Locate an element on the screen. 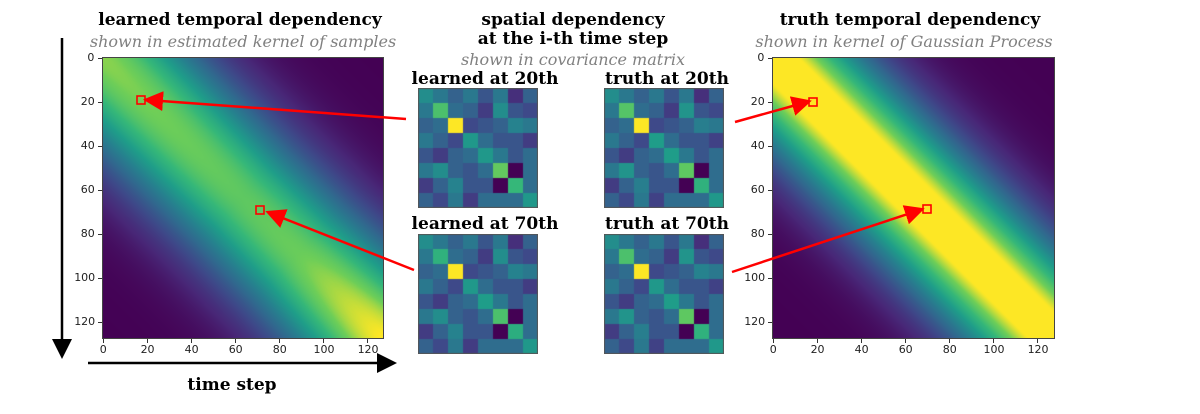  label-truth-20: truth at 20th is located at coordinates (667, 79).